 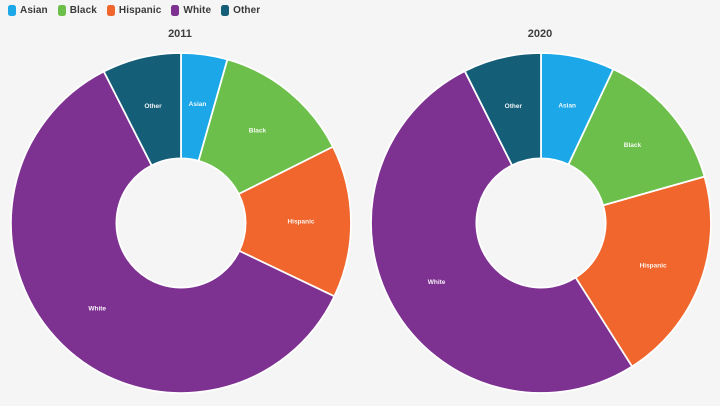 I want to click on legend-label: Black, so click(x=83, y=10).